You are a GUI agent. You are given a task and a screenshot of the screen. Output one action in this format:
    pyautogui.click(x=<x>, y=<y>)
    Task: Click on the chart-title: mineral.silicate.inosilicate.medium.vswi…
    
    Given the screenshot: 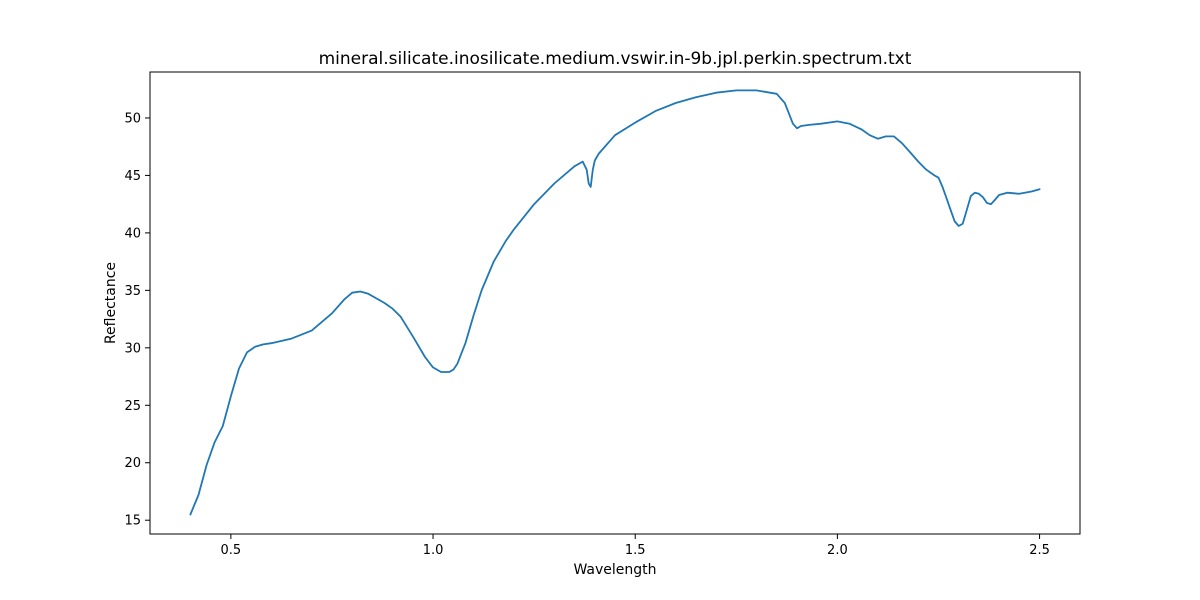 What is the action you would take?
    pyautogui.click(x=615, y=59)
    